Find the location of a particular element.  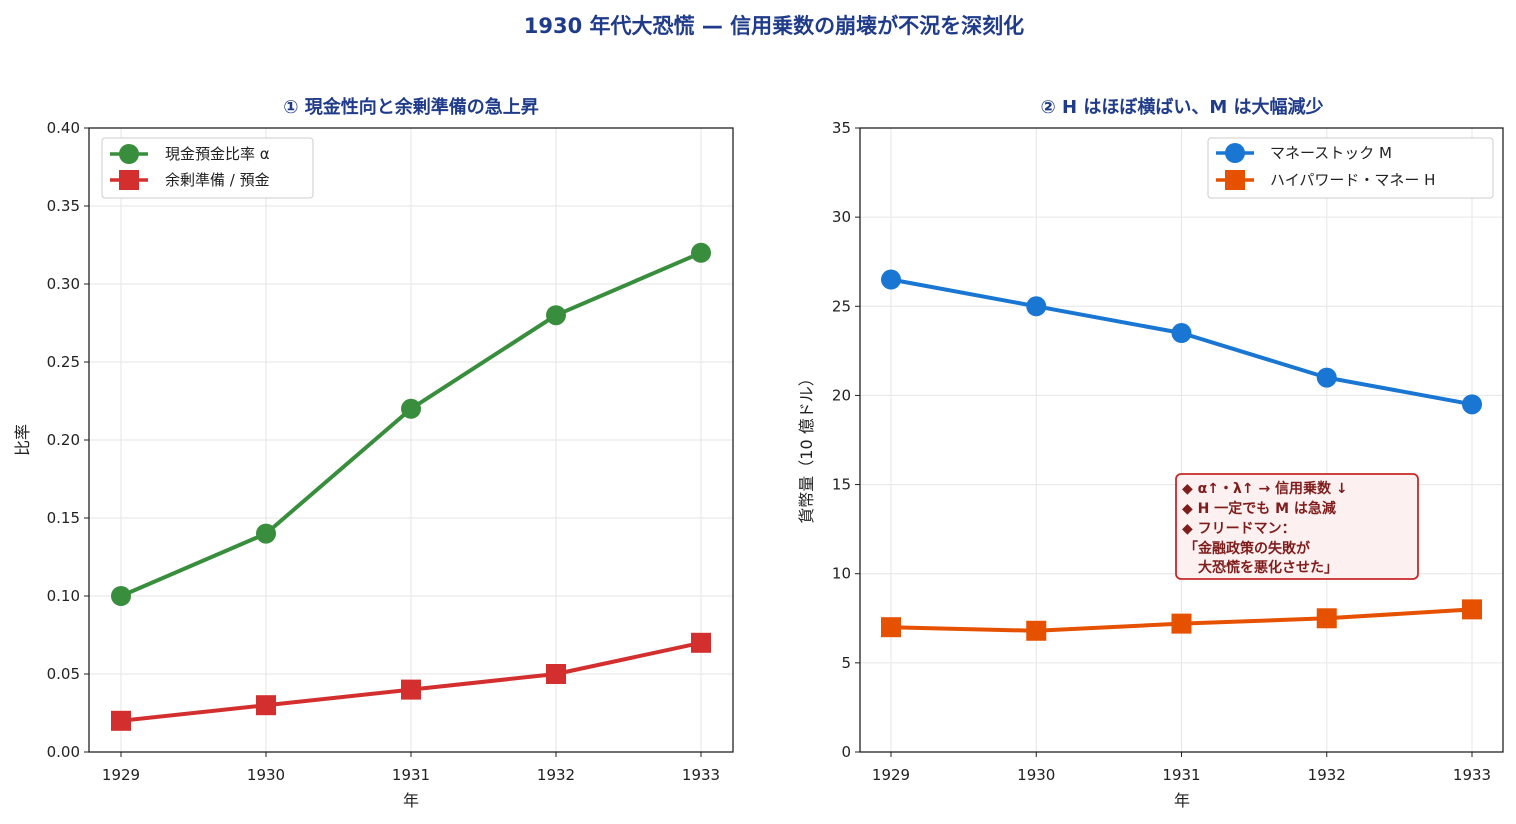

y-tick-label: 25 is located at coordinates (841, 306).